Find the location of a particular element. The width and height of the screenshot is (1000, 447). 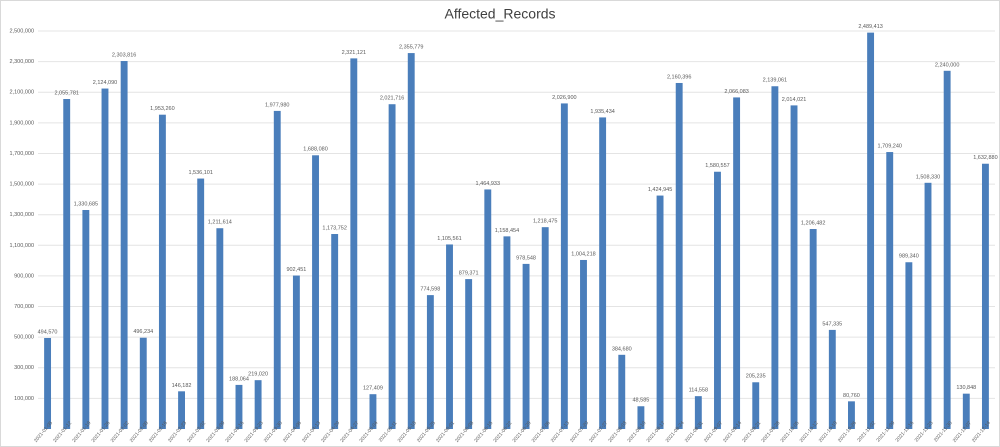

y-tick-label: 1,100,000 is located at coordinates (22, 246).